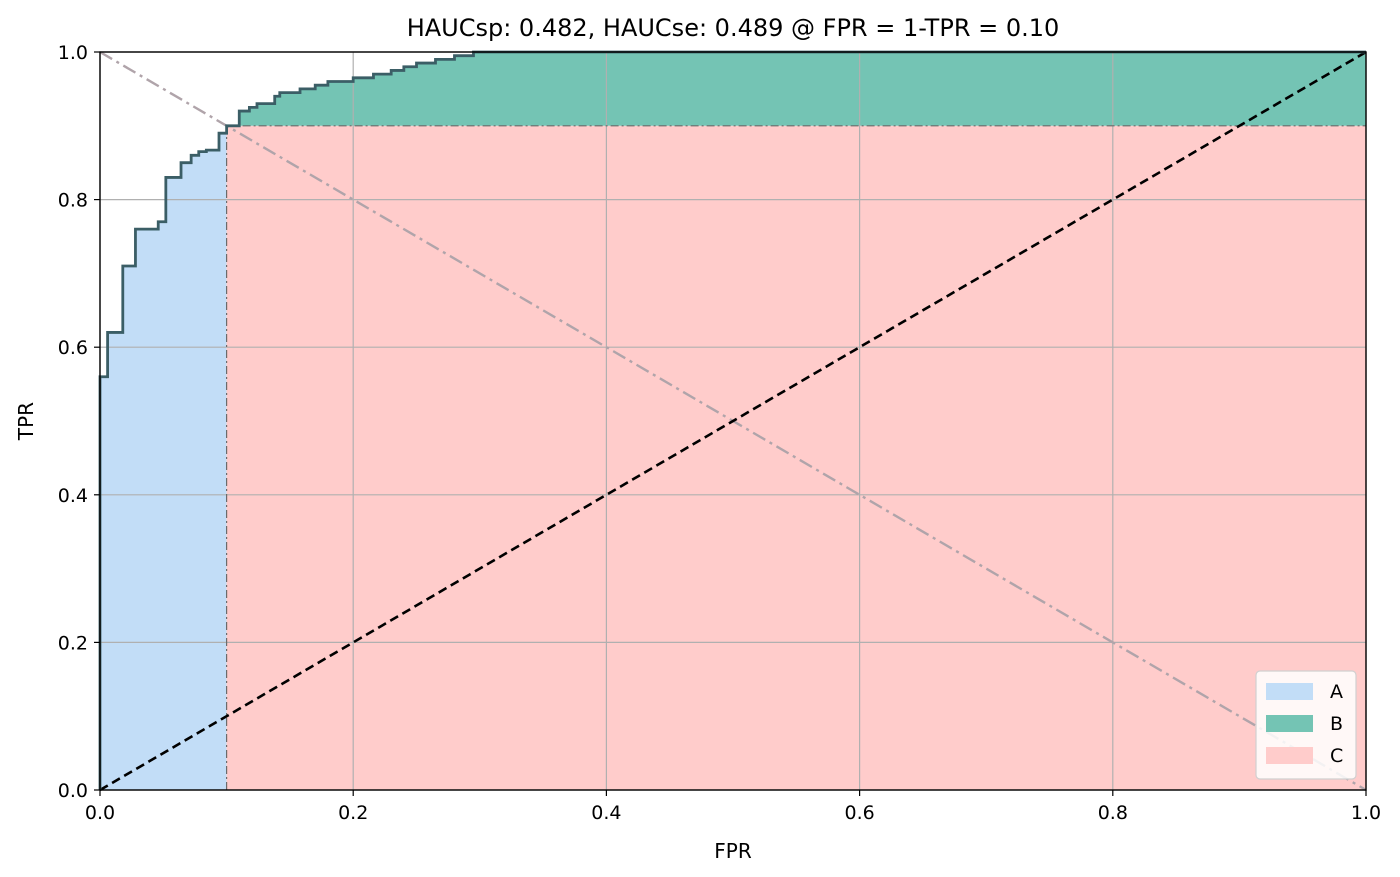 The height and width of the screenshot is (877, 1400). What do you see at coordinates (73, 496) in the screenshot?
I see `y-tick-label: 0.4` at bounding box center [73, 496].